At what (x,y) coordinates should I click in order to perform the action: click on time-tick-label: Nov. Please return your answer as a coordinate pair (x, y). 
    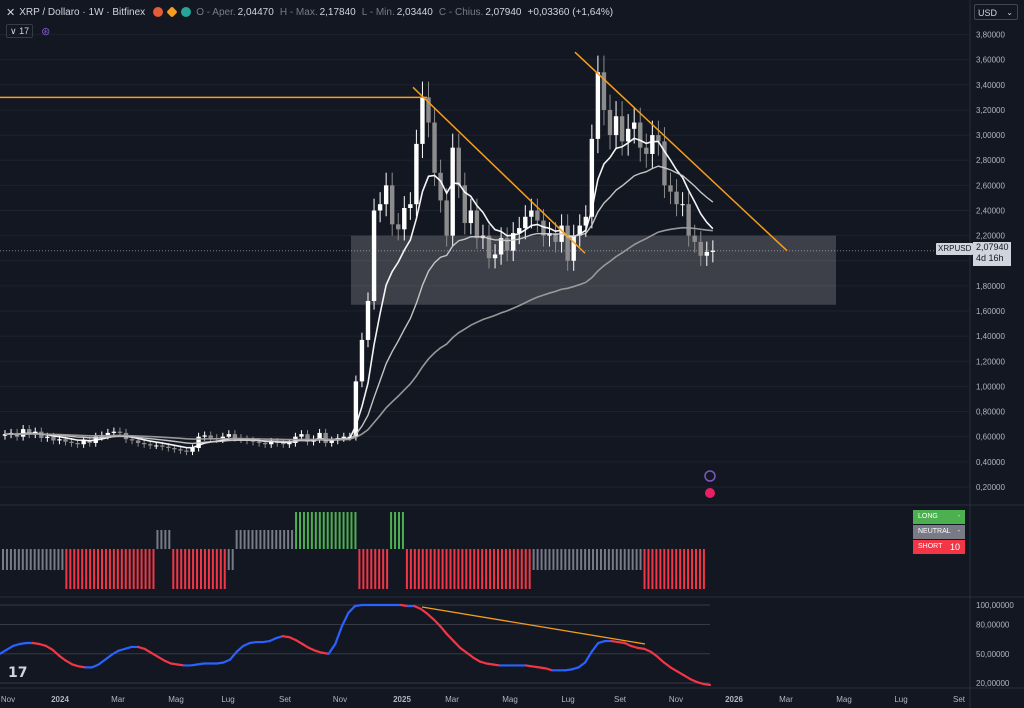
    Looking at the image, I should click on (8, 699).